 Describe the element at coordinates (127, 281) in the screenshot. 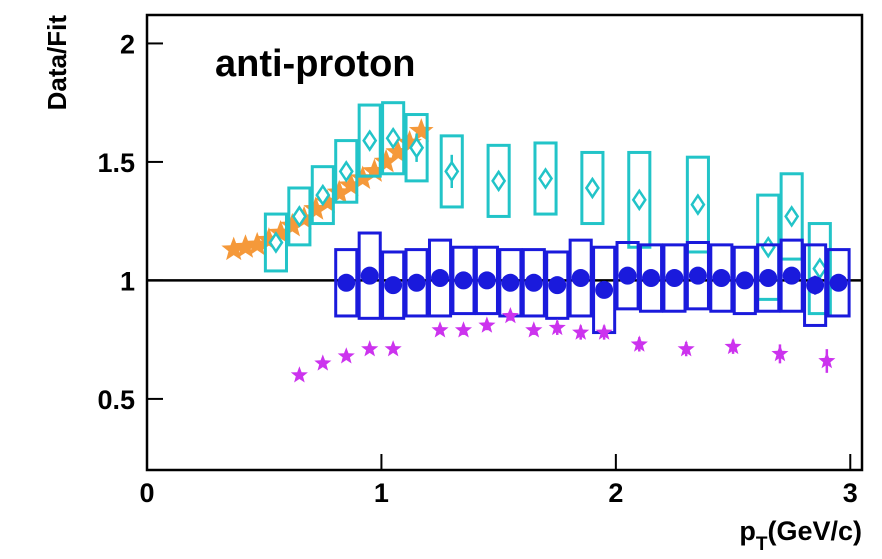

I see `y-tick-label: 1` at that location.